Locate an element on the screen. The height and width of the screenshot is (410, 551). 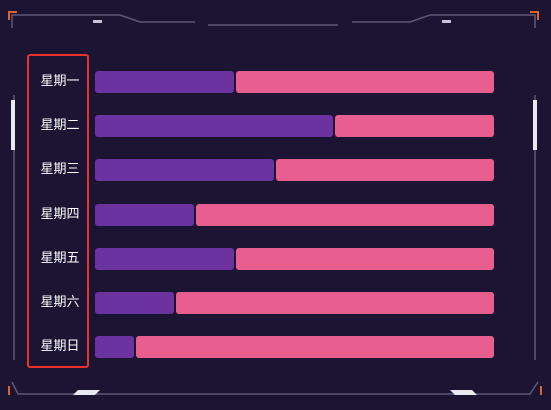
category-label: 星期三 is located at coordinates (60, 170).